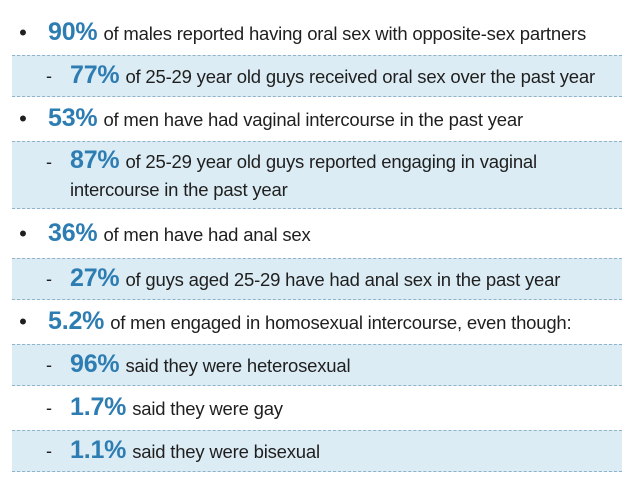  What do you see at coordinates (346, 451) in the screenshot?
I see `item-text: 1.1% said they were bisexual` at bounding box center [346, 451].